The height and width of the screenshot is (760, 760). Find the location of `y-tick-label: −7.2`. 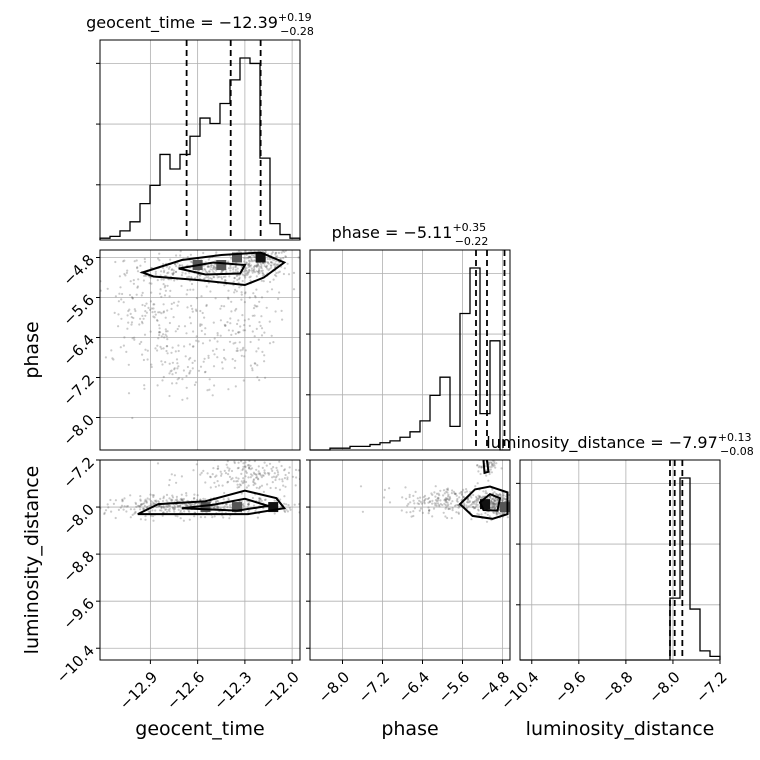

y-tick-label: −7.2 is located at coordinates (79, 390).